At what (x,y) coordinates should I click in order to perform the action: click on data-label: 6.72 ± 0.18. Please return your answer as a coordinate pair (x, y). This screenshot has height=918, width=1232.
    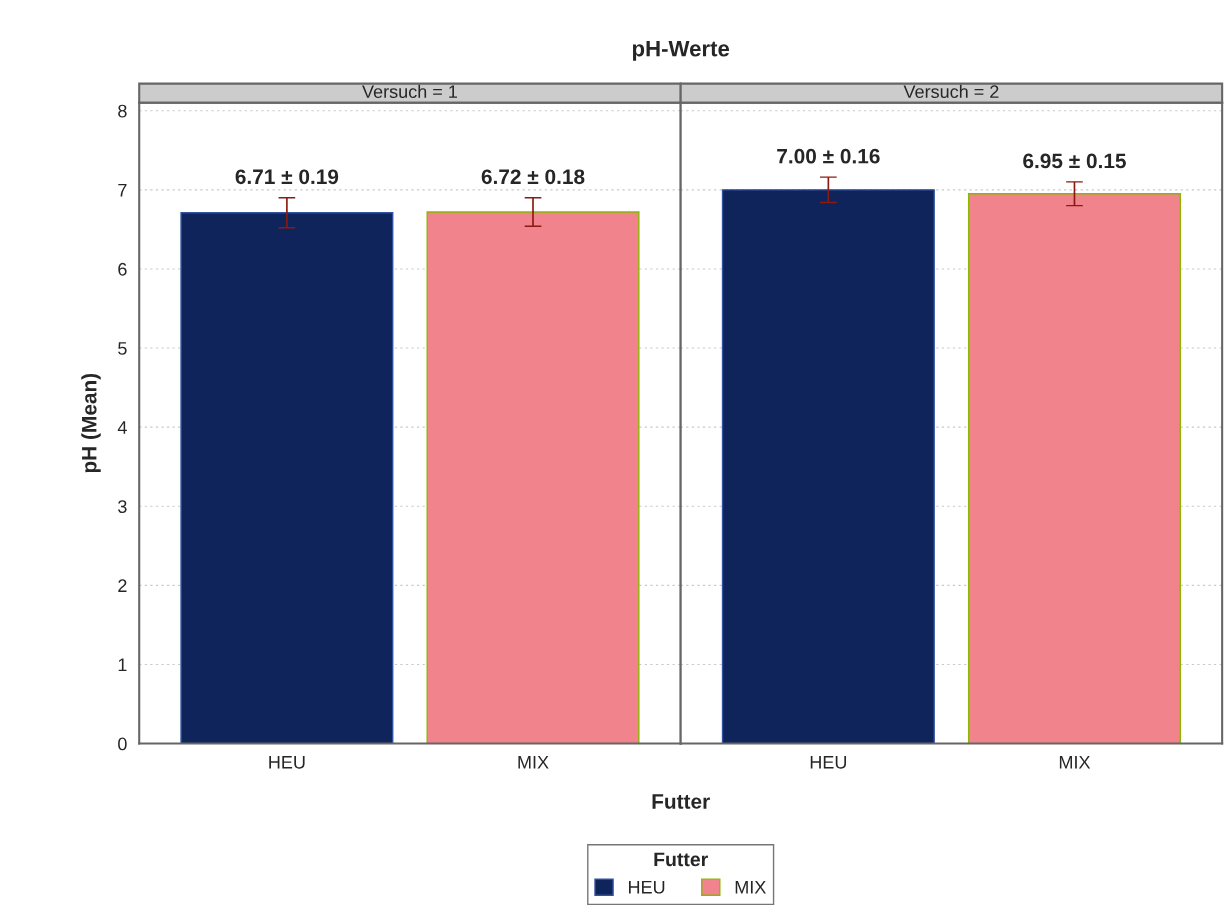
    Looking at the image, I should click on (533, 177).